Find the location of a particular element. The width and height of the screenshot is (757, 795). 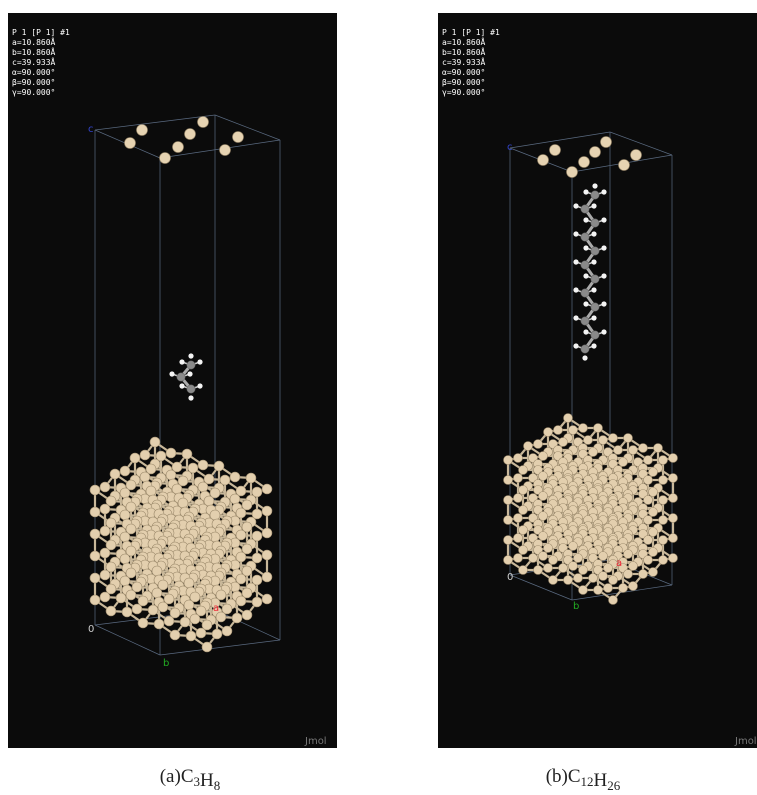

element: C is located at coordinates (187, 776).